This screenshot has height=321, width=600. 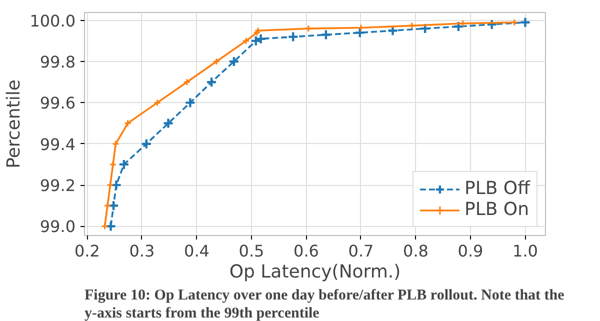 I want to click on y-axis-title: Percentile, so click(x=14, y=124).